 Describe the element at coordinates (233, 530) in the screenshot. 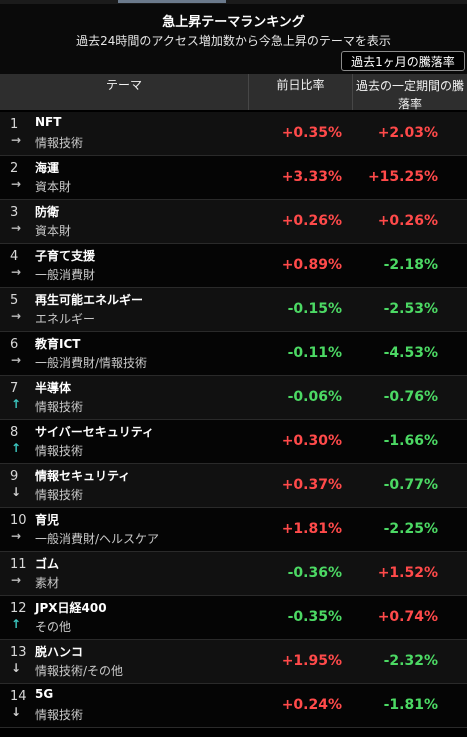

I see `table-row: 10 → 育児一般消費財/ヘルスケア +1.81% -2.25%` at that location.